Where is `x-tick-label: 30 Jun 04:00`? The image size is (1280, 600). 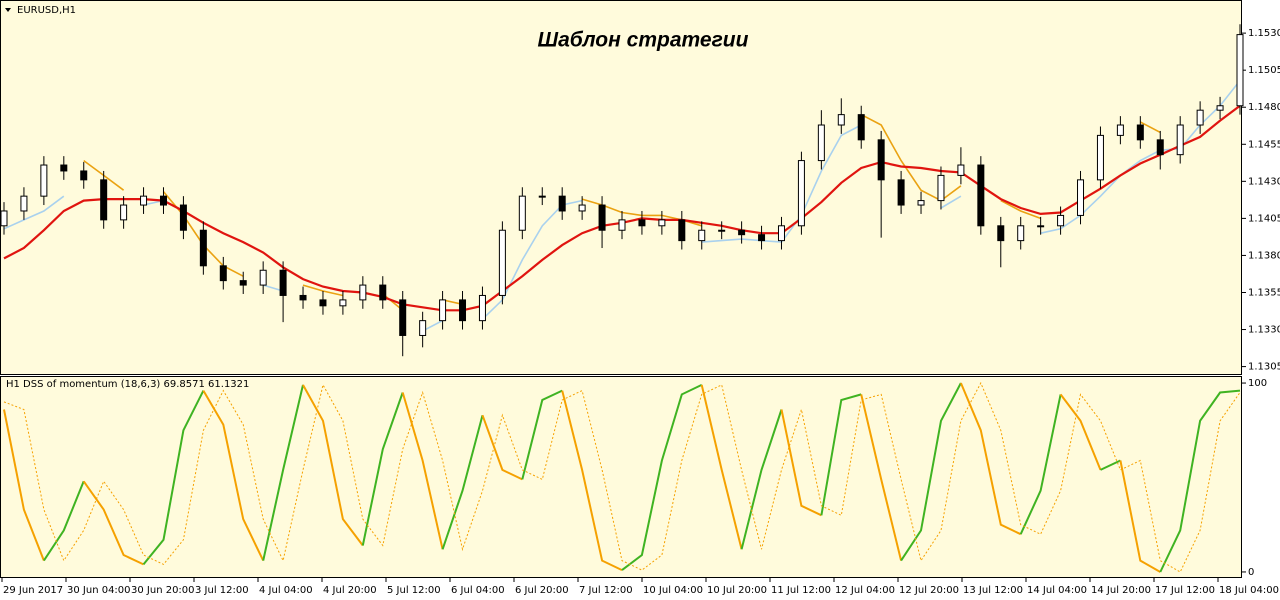
x-tick-label: 30 Jun 04:00 is located at coordinates (99, 590).